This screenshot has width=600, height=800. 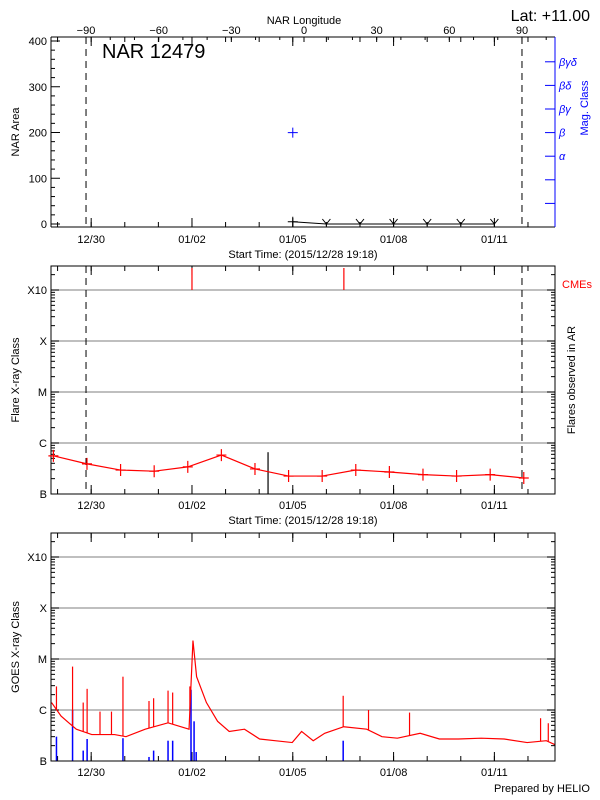 What do you see at coordinates (304, 21) in the screenshot?
I see `top-axis-title: NAR Longitude` at bounding box center [304, 21].